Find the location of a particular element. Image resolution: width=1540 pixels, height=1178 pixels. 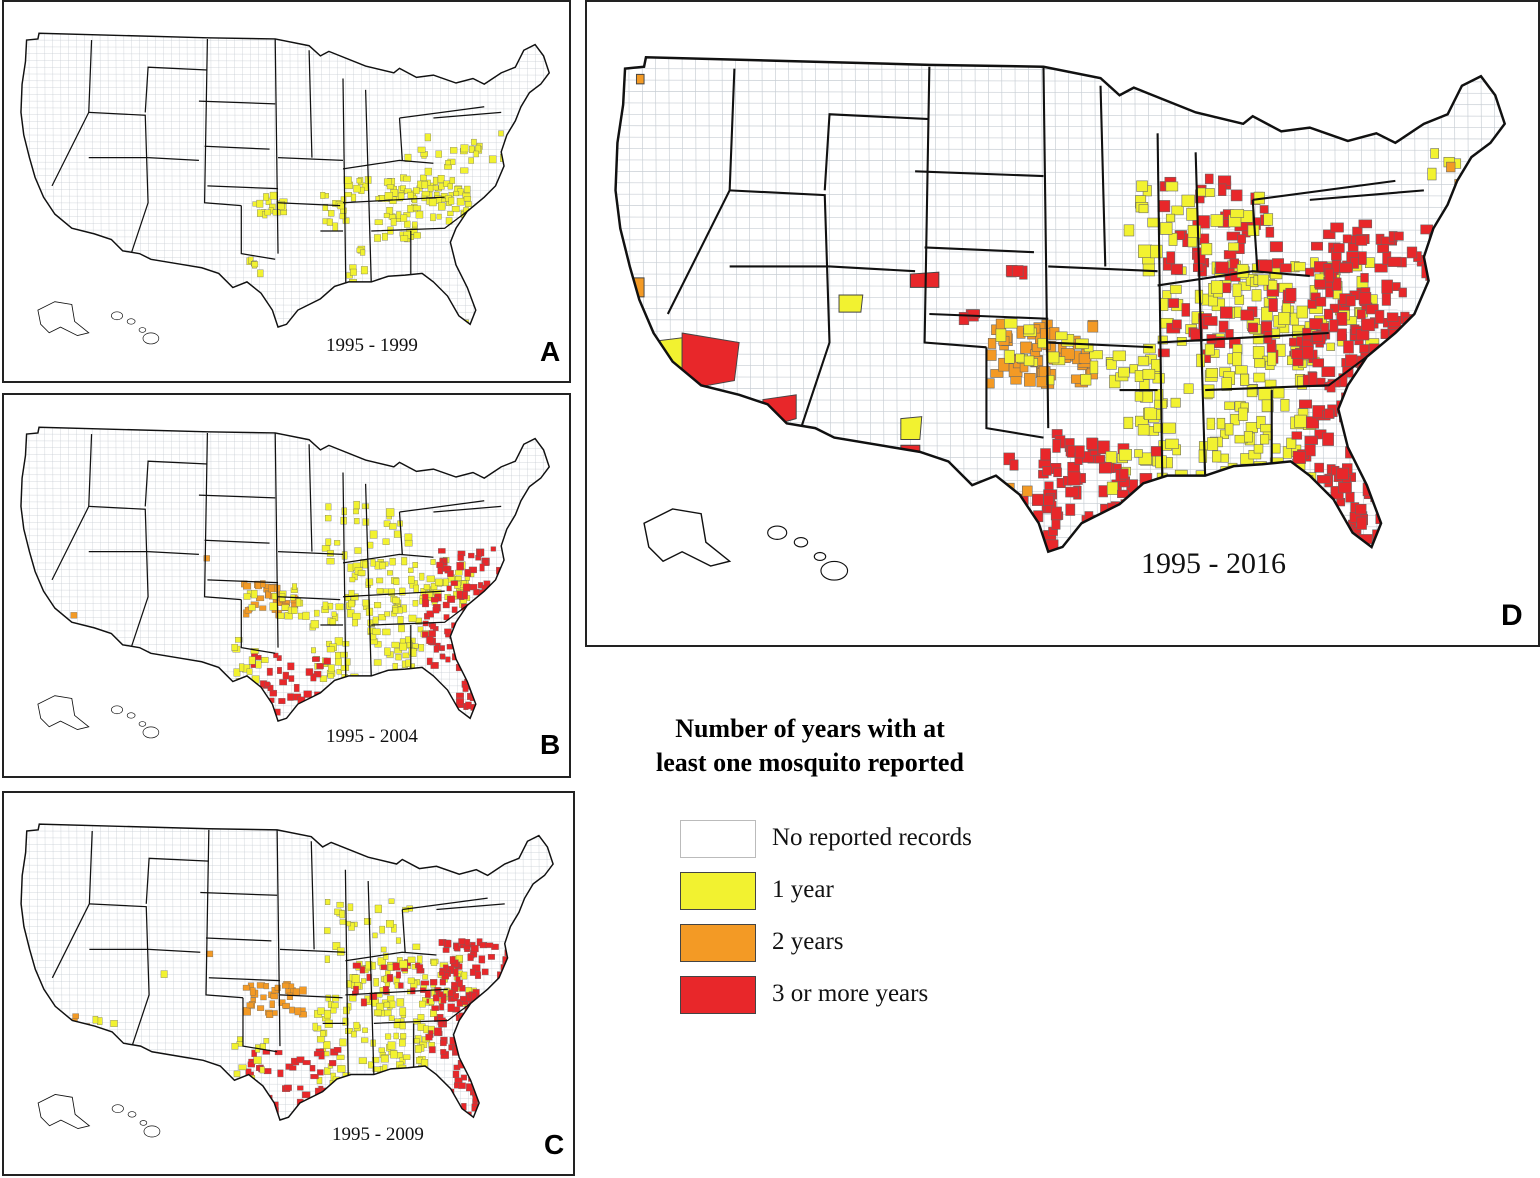

us-county-map-b is located at coordinates (285, 582).